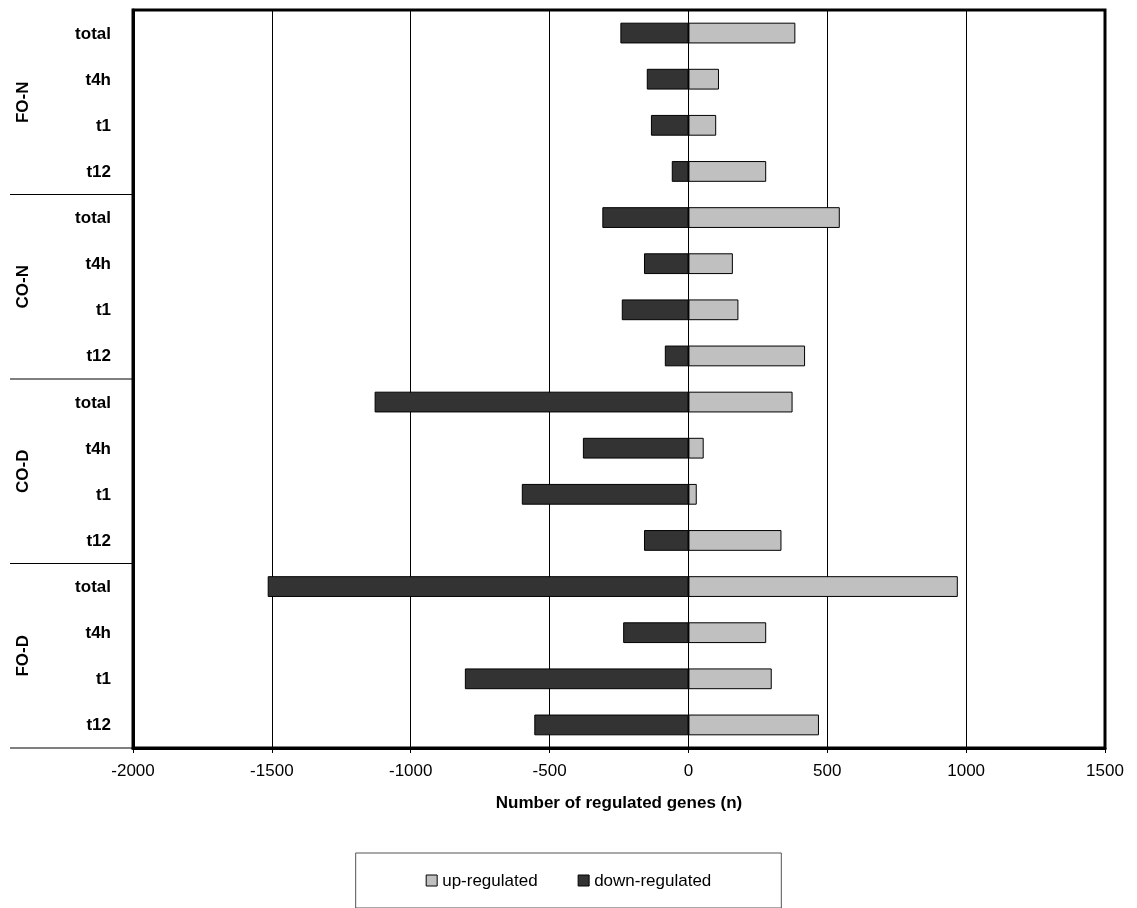 The height and width of the screenshot is (908, 1137). What do you see at coordinates (133, 770) in the screenshot?
I see `x-tick-label: -2000` at bounding box center [133, 770].